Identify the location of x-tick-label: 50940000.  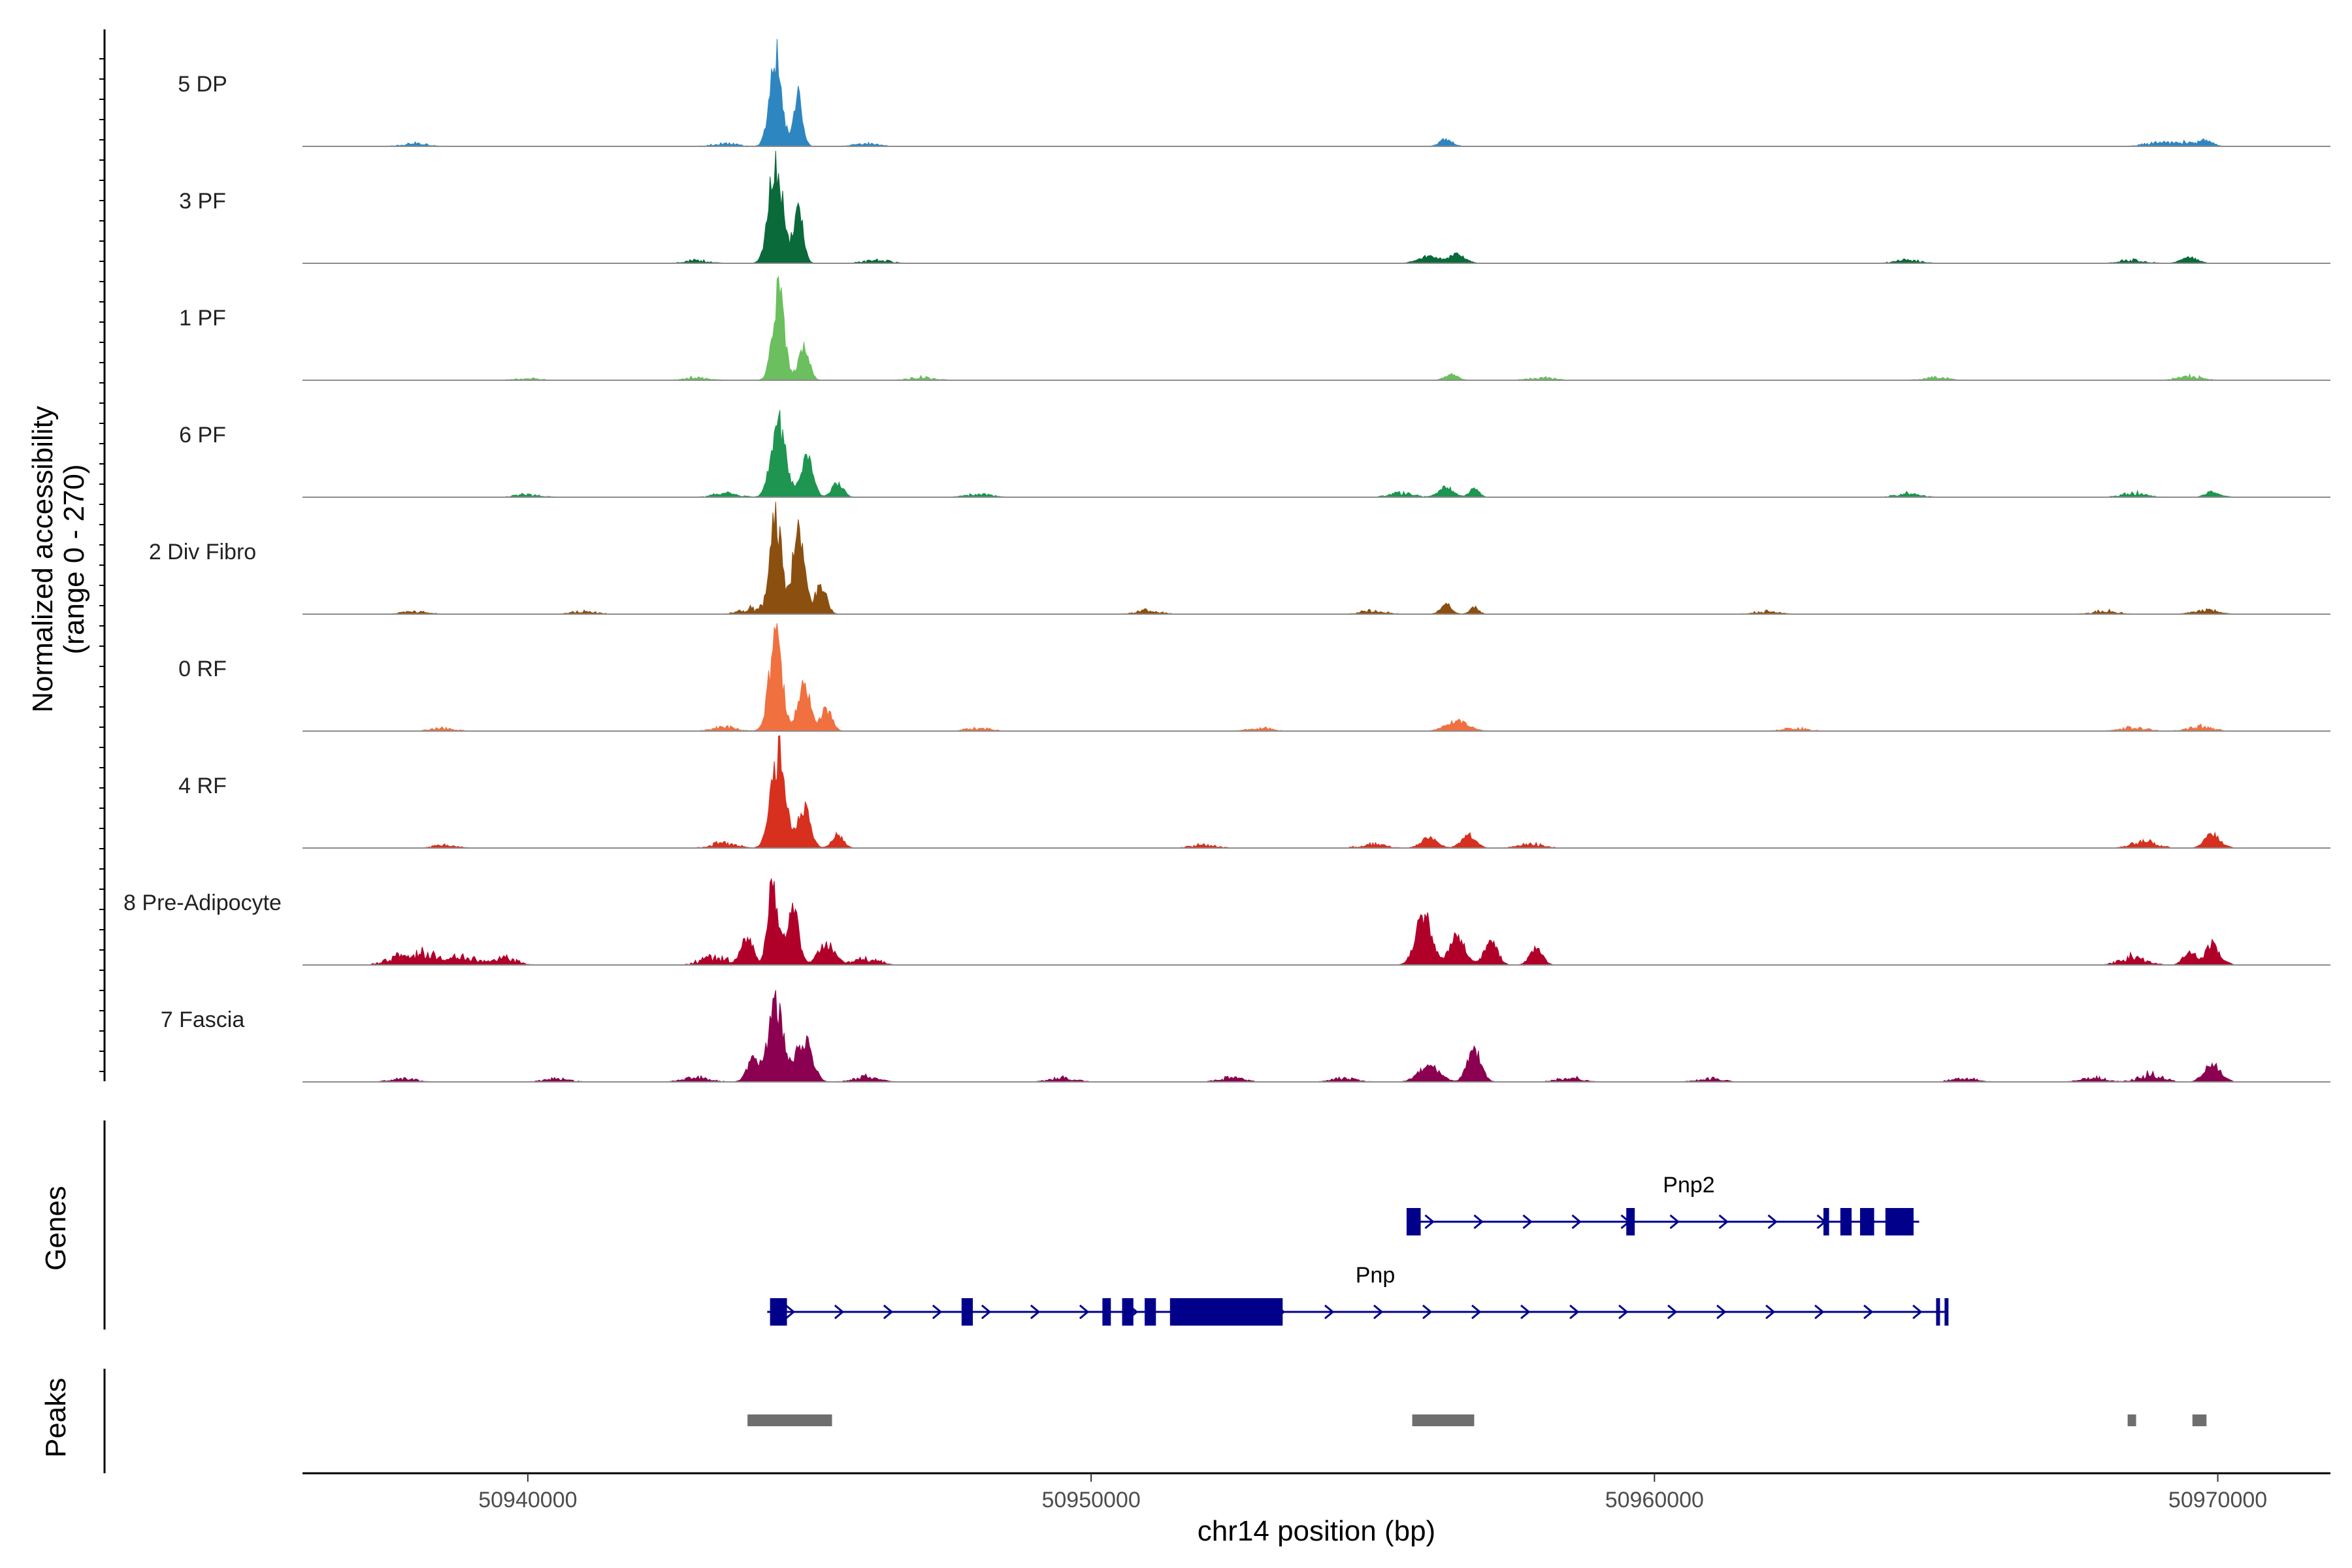
(527, 1500).